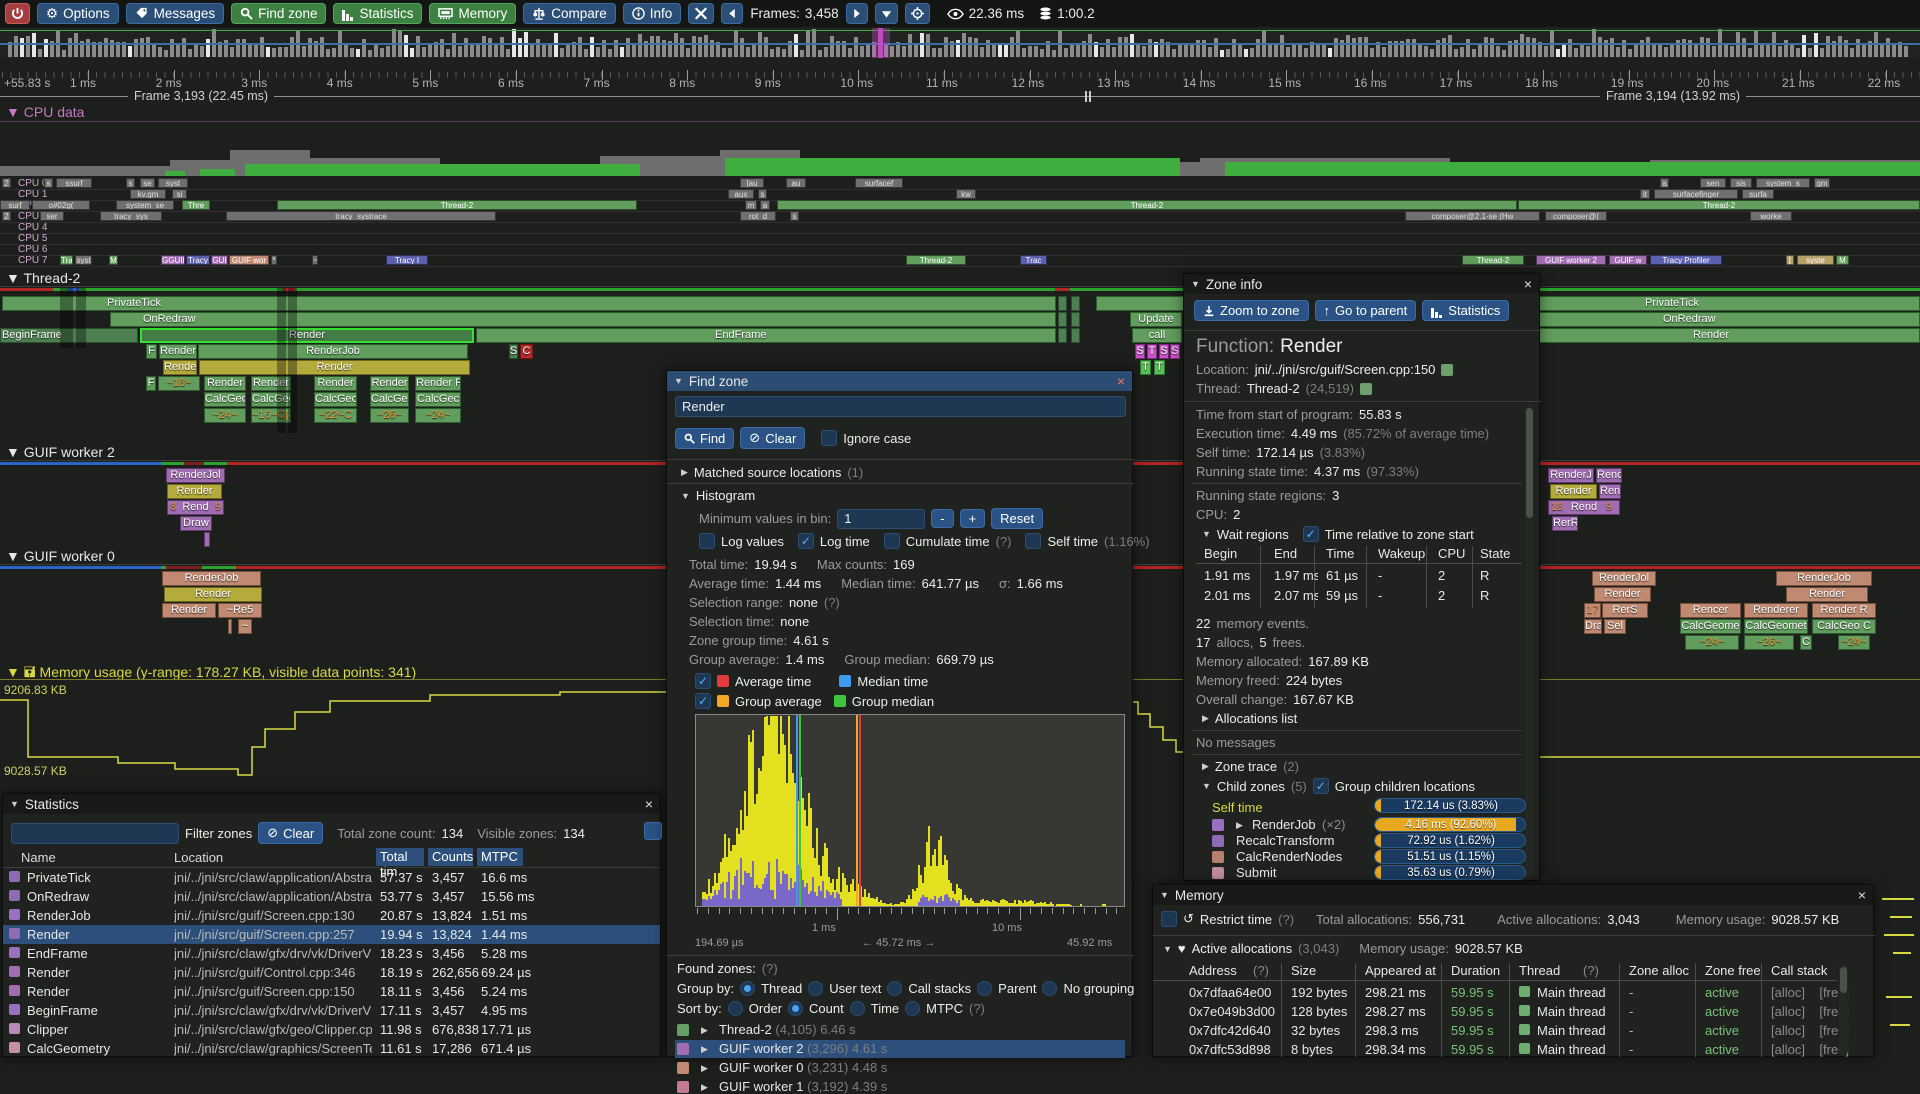 The image size is (1920, 1094). I want to click on cpu-block: m, so click(751, 205).